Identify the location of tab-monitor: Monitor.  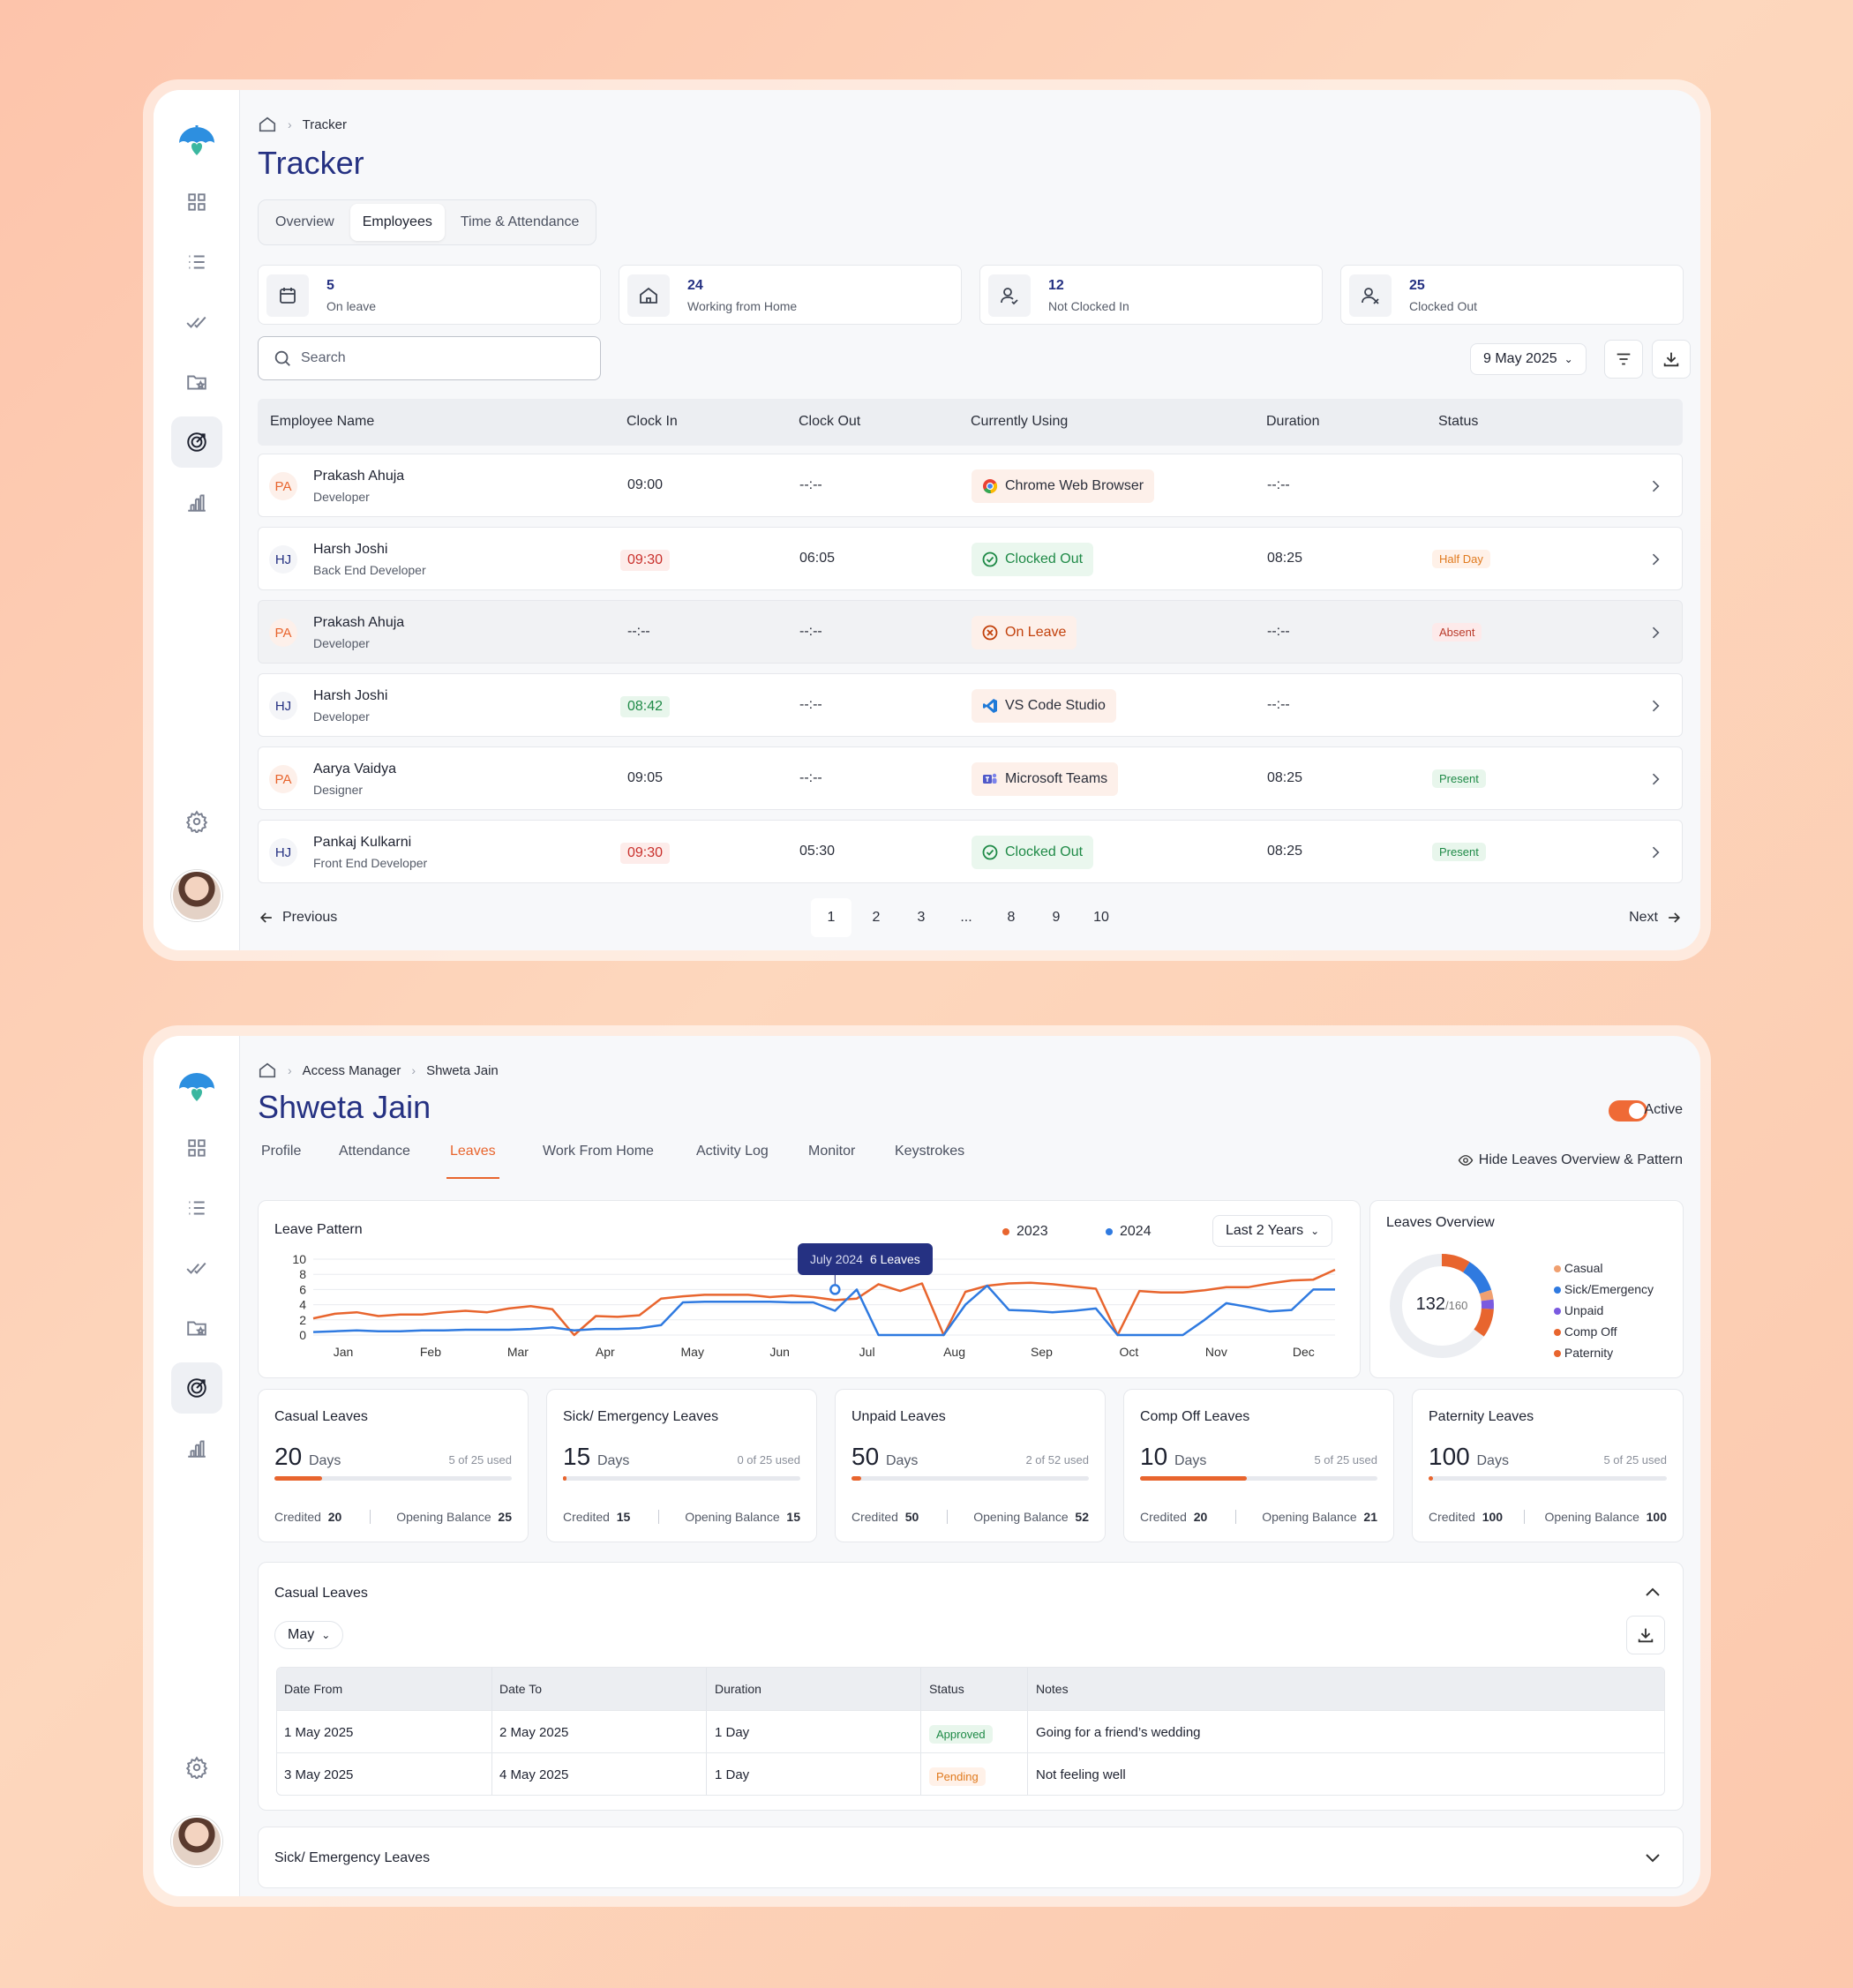
(832, 1151).